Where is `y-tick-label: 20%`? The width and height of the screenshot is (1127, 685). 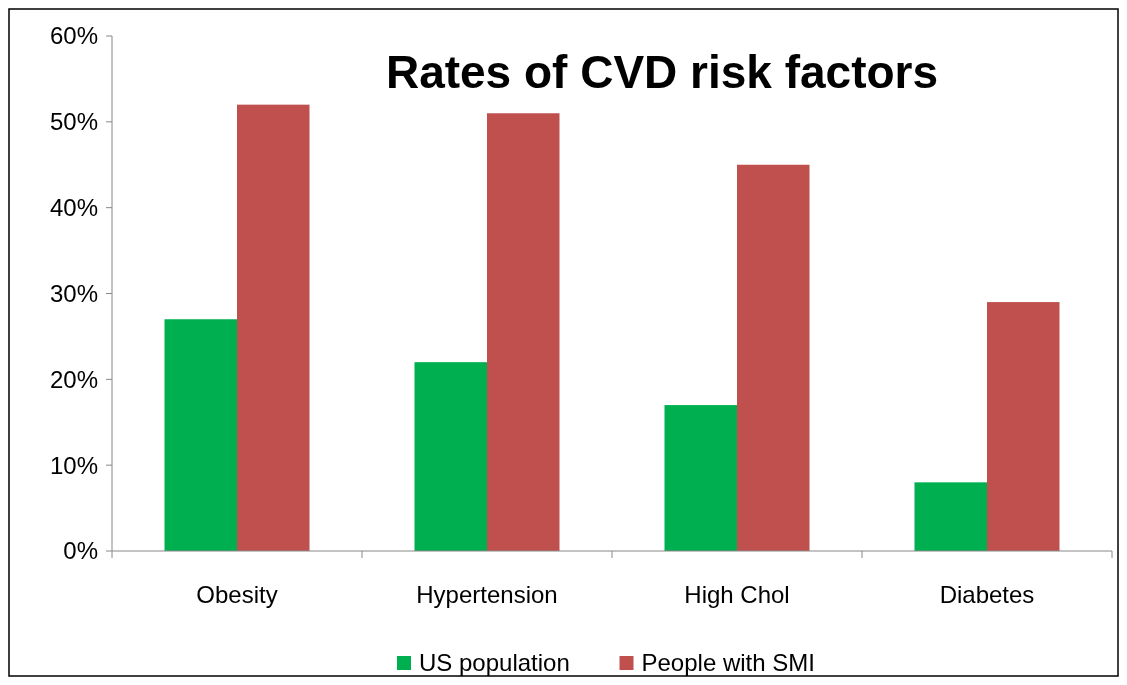 y-tick-label: 20% is located at coordinates (73, 379).